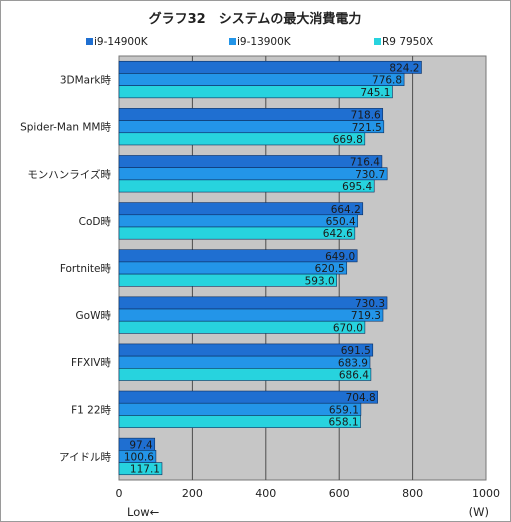 This screenshot has width=511, height=522. I want to click on value-label-3-2: 669.8, so click(348, 140).